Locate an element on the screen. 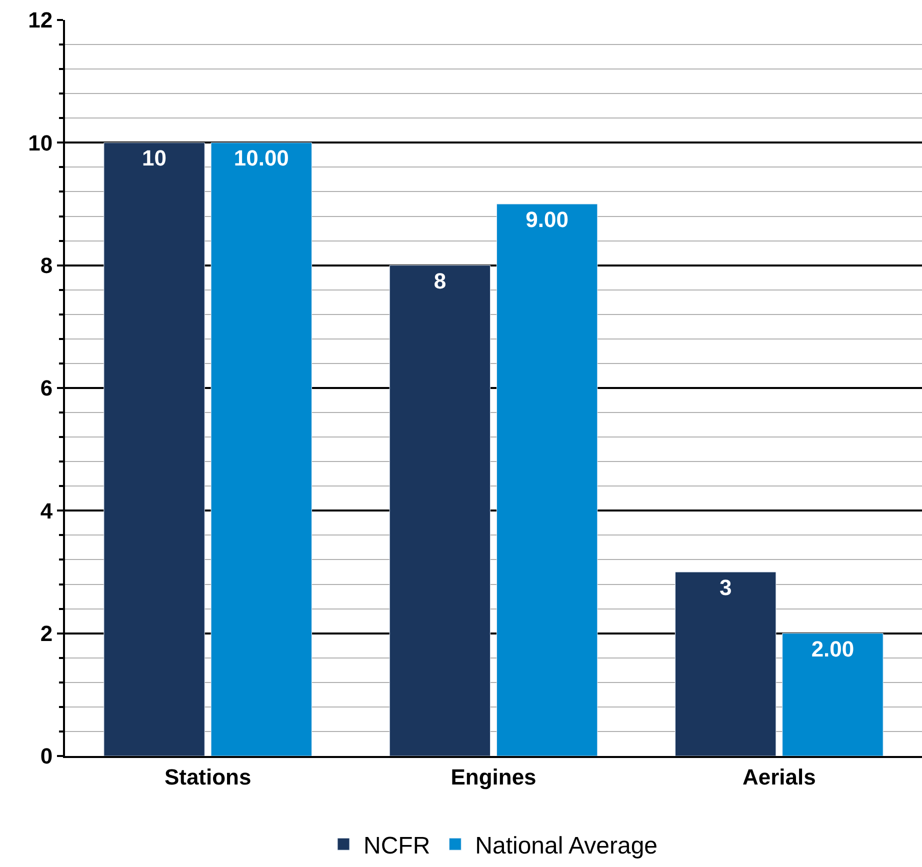 The height and width of the screenshot is (867, 922). y-tick-label: 6 is located at coordinates (46, 388).